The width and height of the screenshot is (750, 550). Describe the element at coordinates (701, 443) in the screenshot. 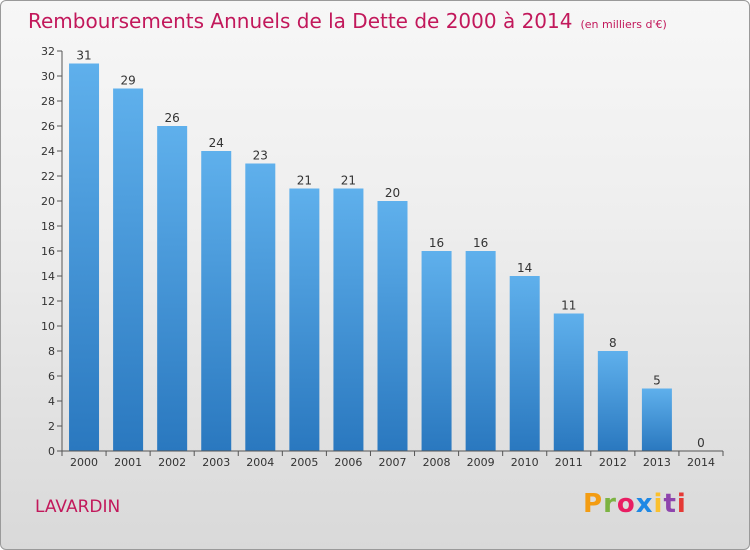

I see `bar-value-label: 0` at that location.